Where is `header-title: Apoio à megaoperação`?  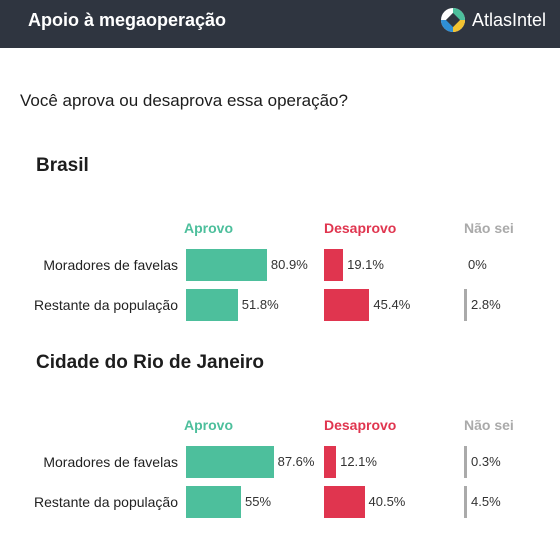 header-title: Apoio à megaoperação is located at coordinates (127, 20).